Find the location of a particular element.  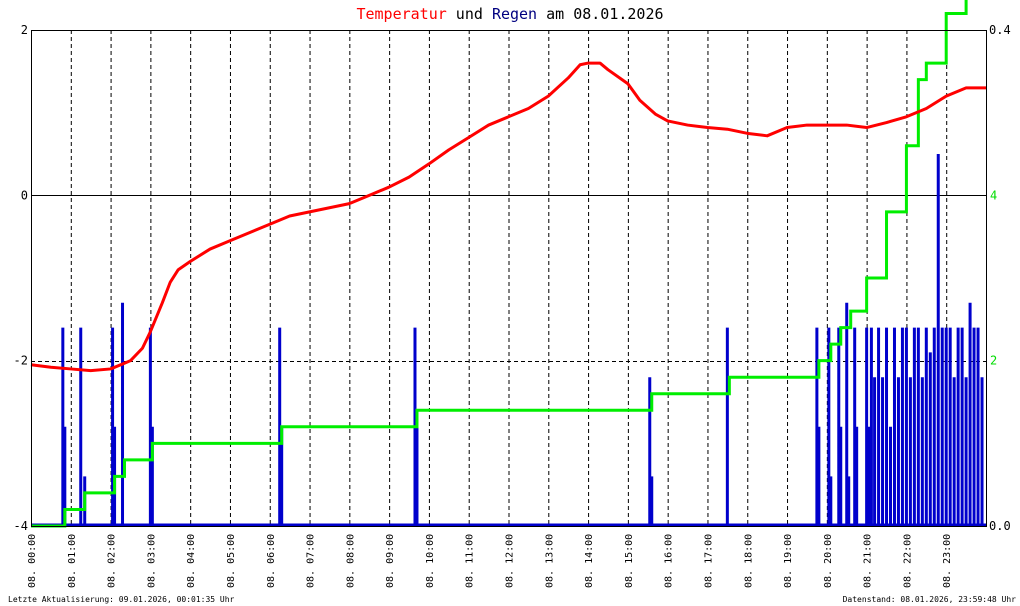

title-temperatur: Temperatur is located at coordinates (401, 14).